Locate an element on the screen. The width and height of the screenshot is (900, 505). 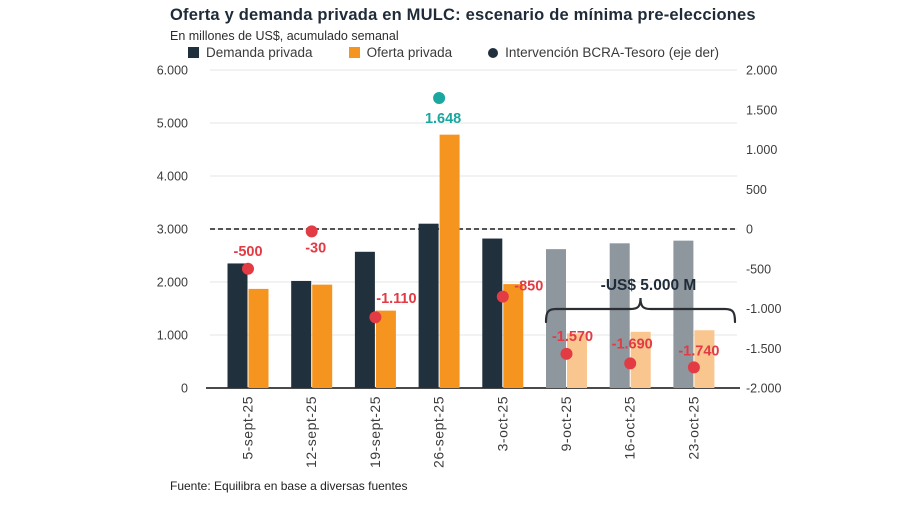
right-axis-tick-label: 0 is located at coordinates (749, 230).